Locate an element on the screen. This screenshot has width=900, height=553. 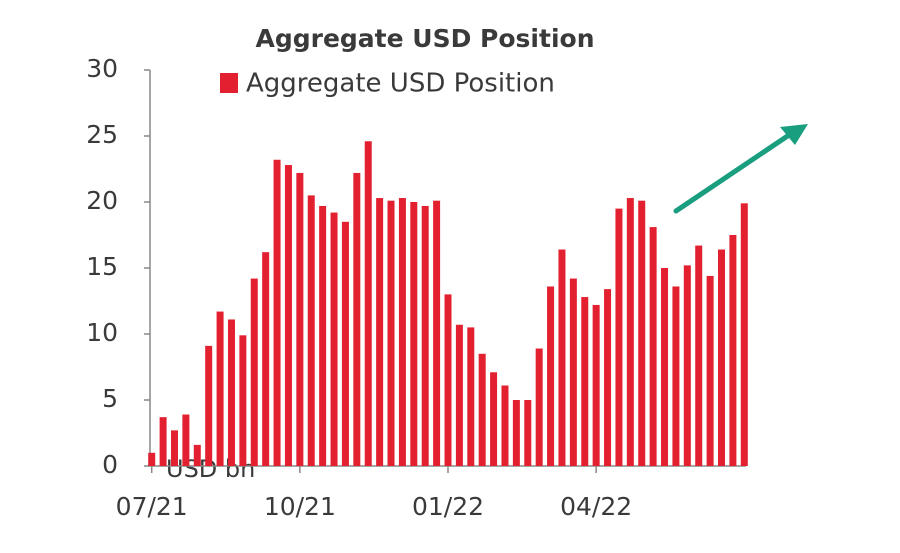
y-tick-label: 10 is located at coordinates (102, 332).